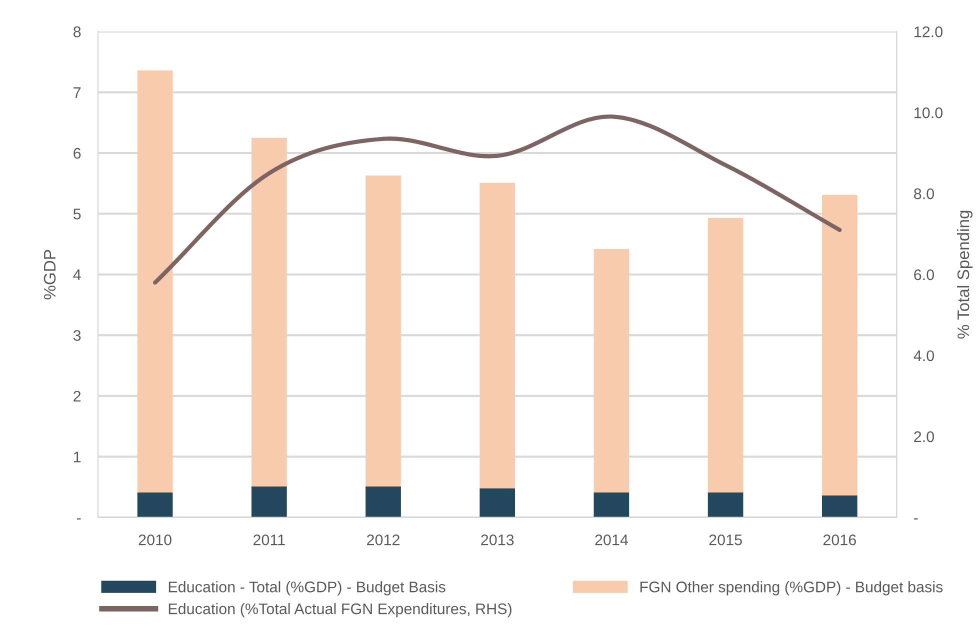 The image size is (980, 631). I want to click on y-tick-label: 4, so click(77, 275).